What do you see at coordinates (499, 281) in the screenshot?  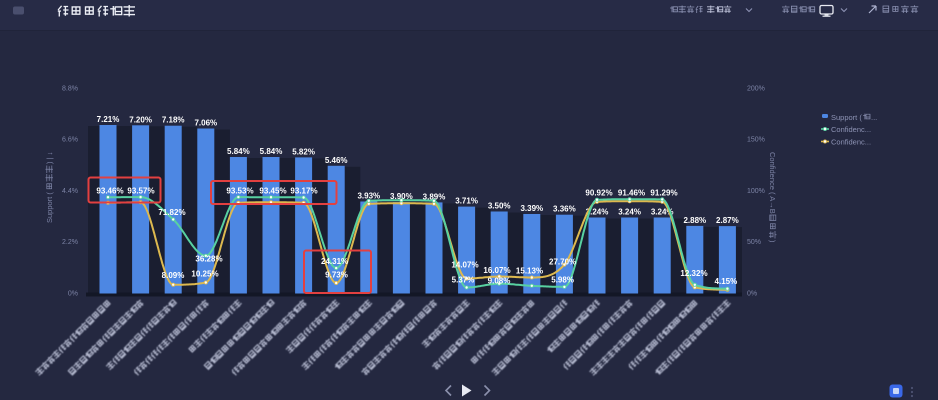 I see `svg-text: 9.08%` at bounding box center [499, 281].